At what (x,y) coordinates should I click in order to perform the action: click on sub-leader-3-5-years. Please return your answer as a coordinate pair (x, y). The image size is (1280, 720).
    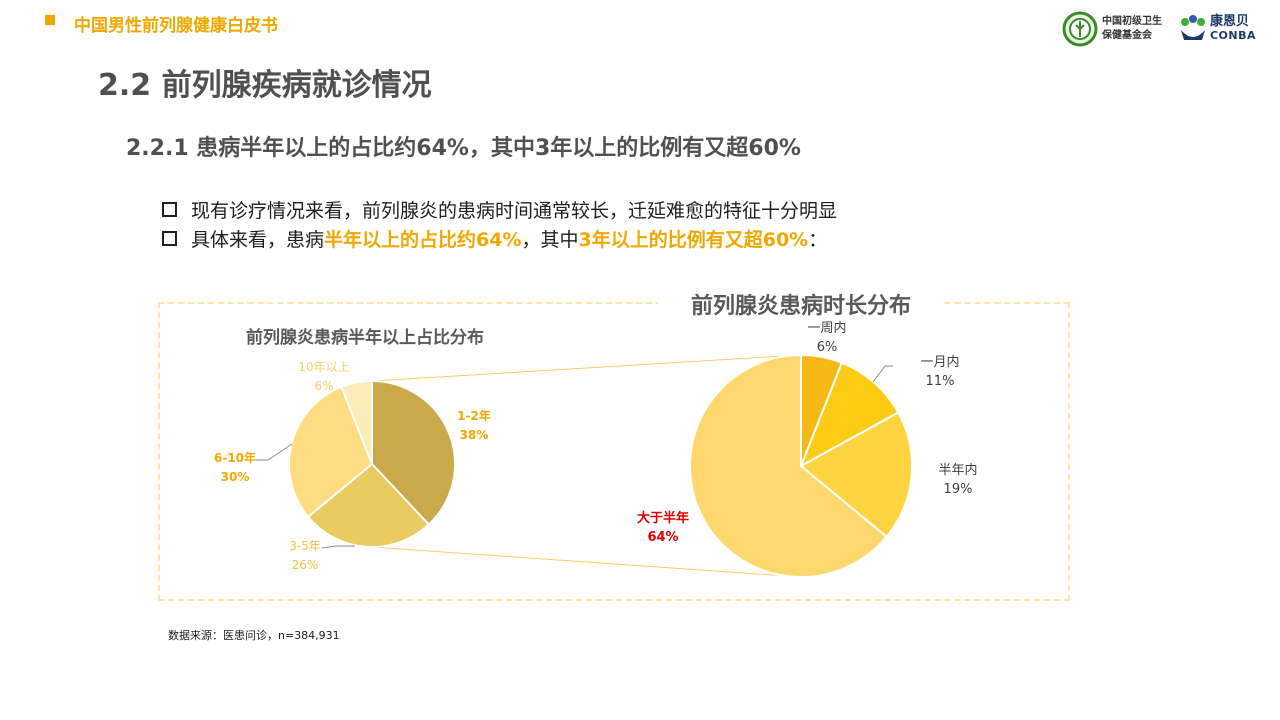
    Looking at the image, I should click on (338, 547).